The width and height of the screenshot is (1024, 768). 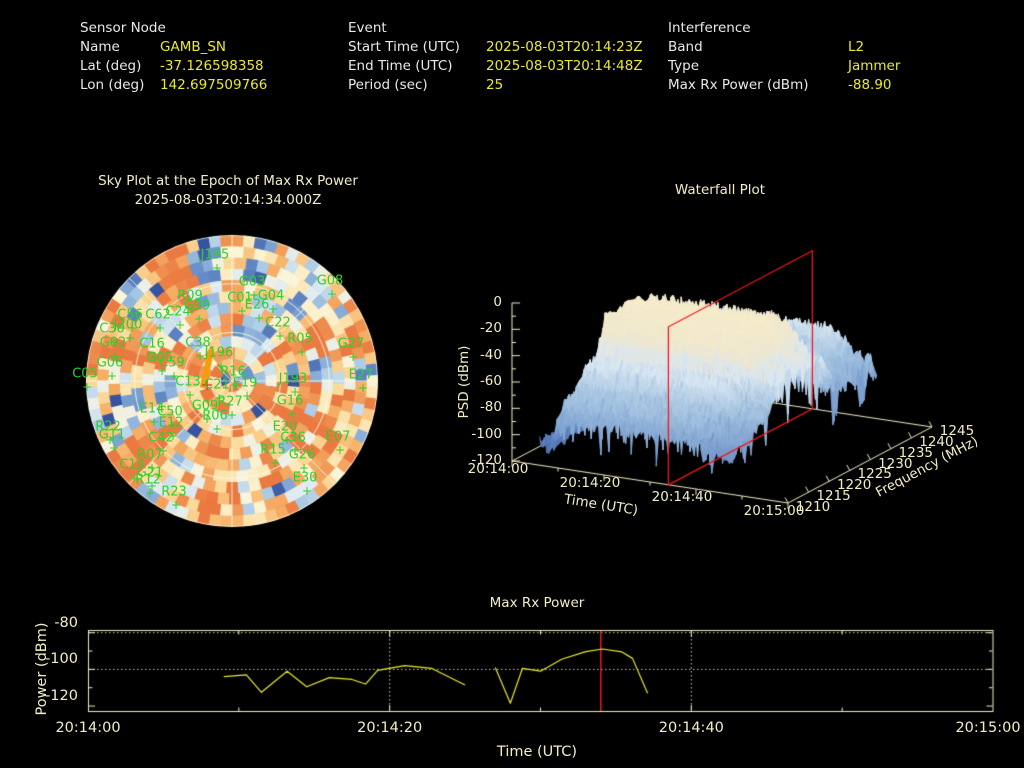 What do you see at coordinates (172, 363) in the screenshot?
I see `satellite-label: C59` at bounding box center [172, 363].